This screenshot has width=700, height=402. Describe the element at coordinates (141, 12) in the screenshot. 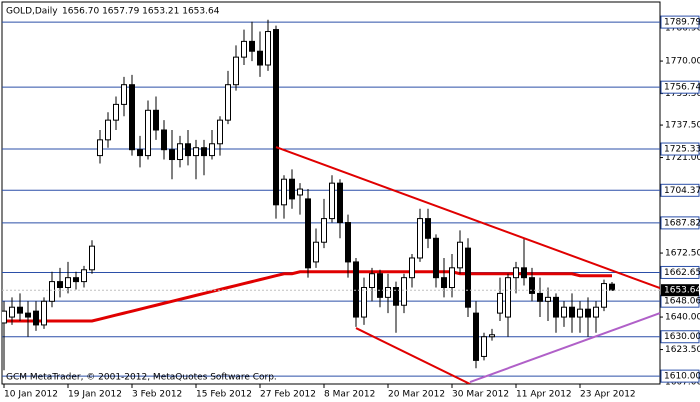

I see `title-ohlc: 1656.70 1657.79 1653.21 1653.64` at that location.